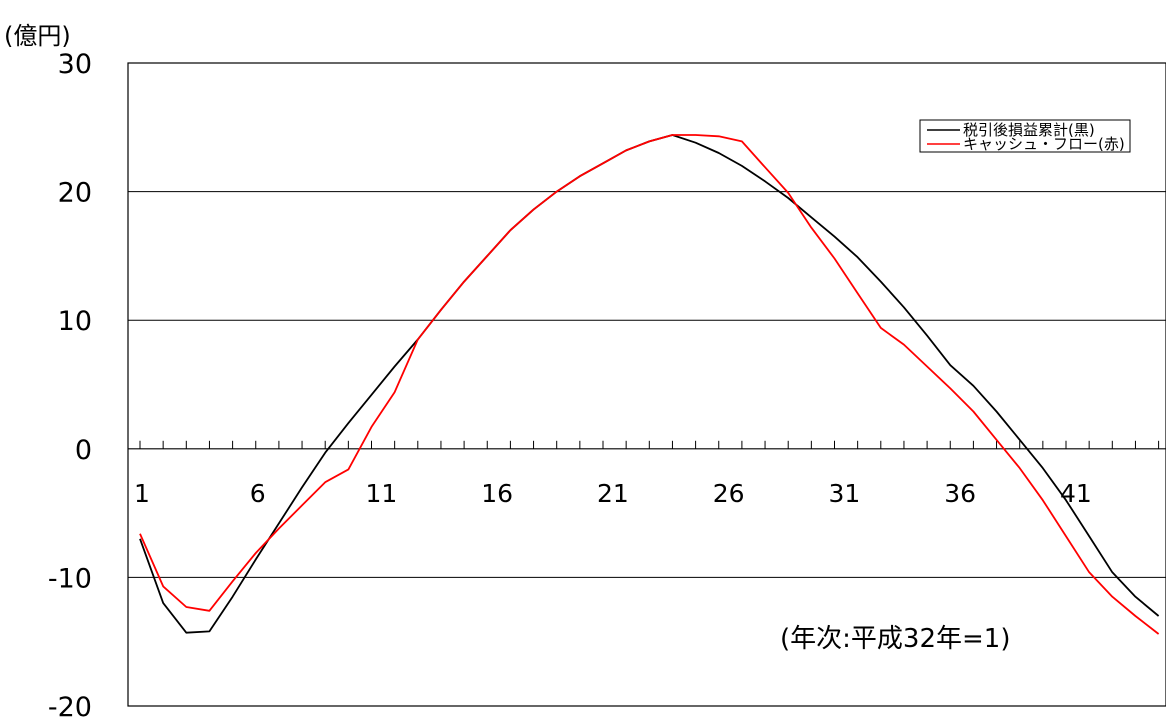 The width and height of the screenshot is (1166, 724). Describe the element at coordinates (1044, 144) in the screenshot. I see `legend-label-red: キャッシュ・フロー(赤)` at that location.